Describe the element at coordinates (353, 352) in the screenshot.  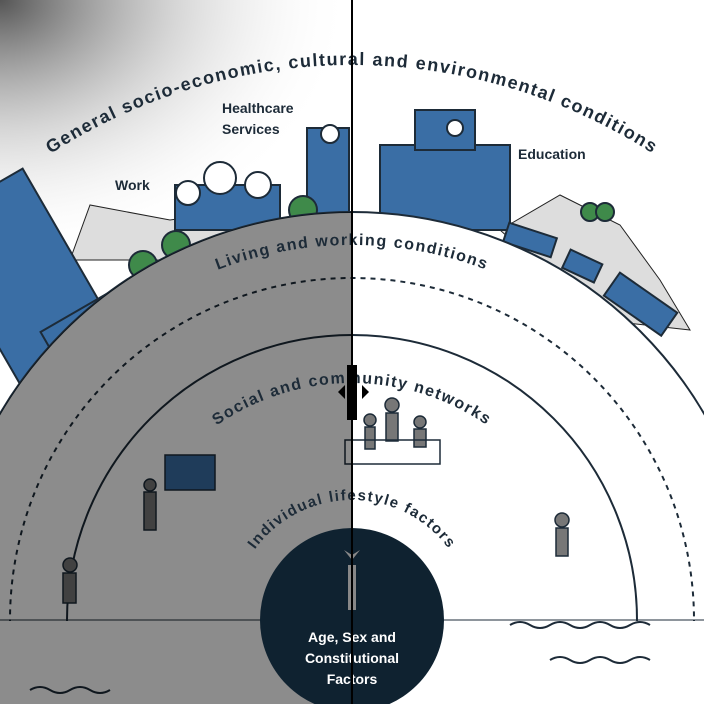
I see `compare-slider` at that location.